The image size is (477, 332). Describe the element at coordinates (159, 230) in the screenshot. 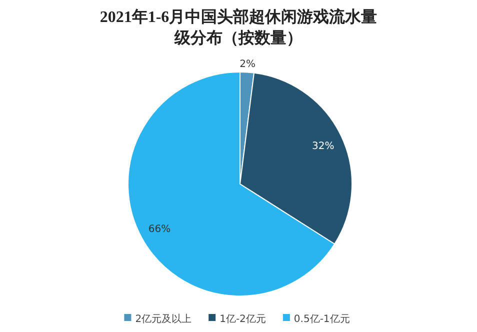

I see `data-label: 66%` at that location.